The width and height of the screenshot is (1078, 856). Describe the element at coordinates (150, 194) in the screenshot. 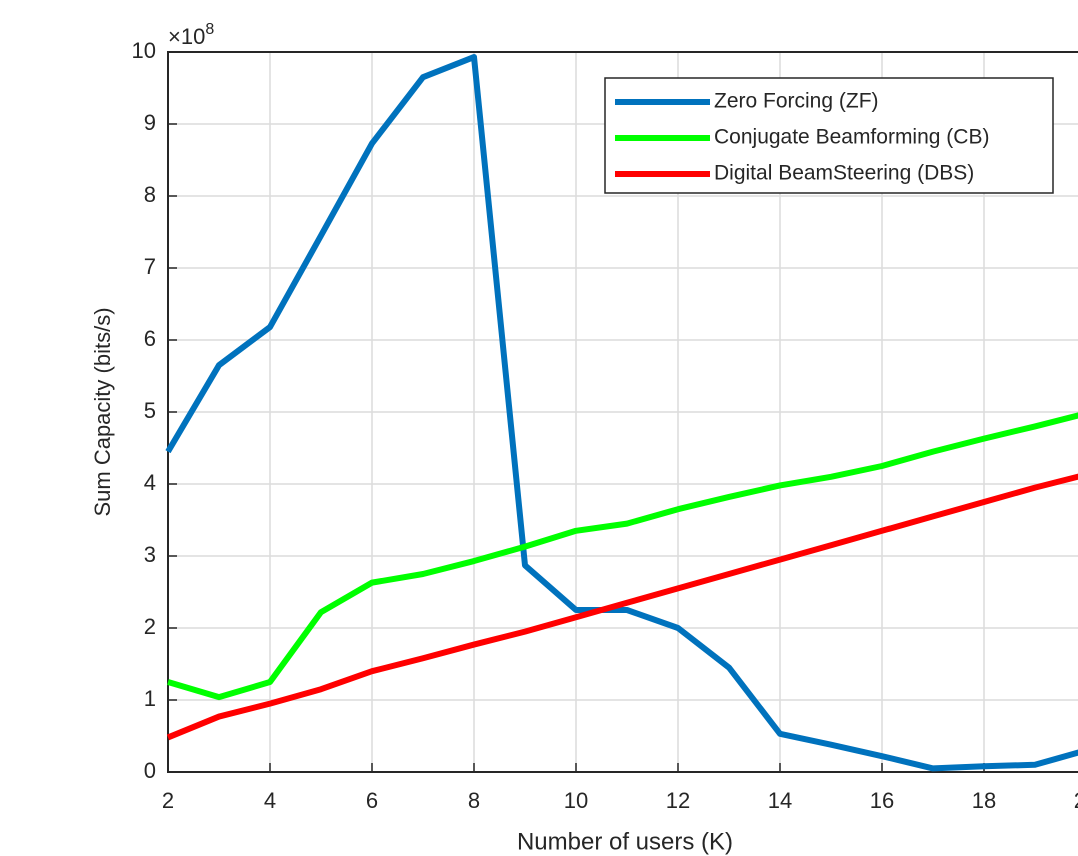

I see `y-tick-label: 8` at that location.